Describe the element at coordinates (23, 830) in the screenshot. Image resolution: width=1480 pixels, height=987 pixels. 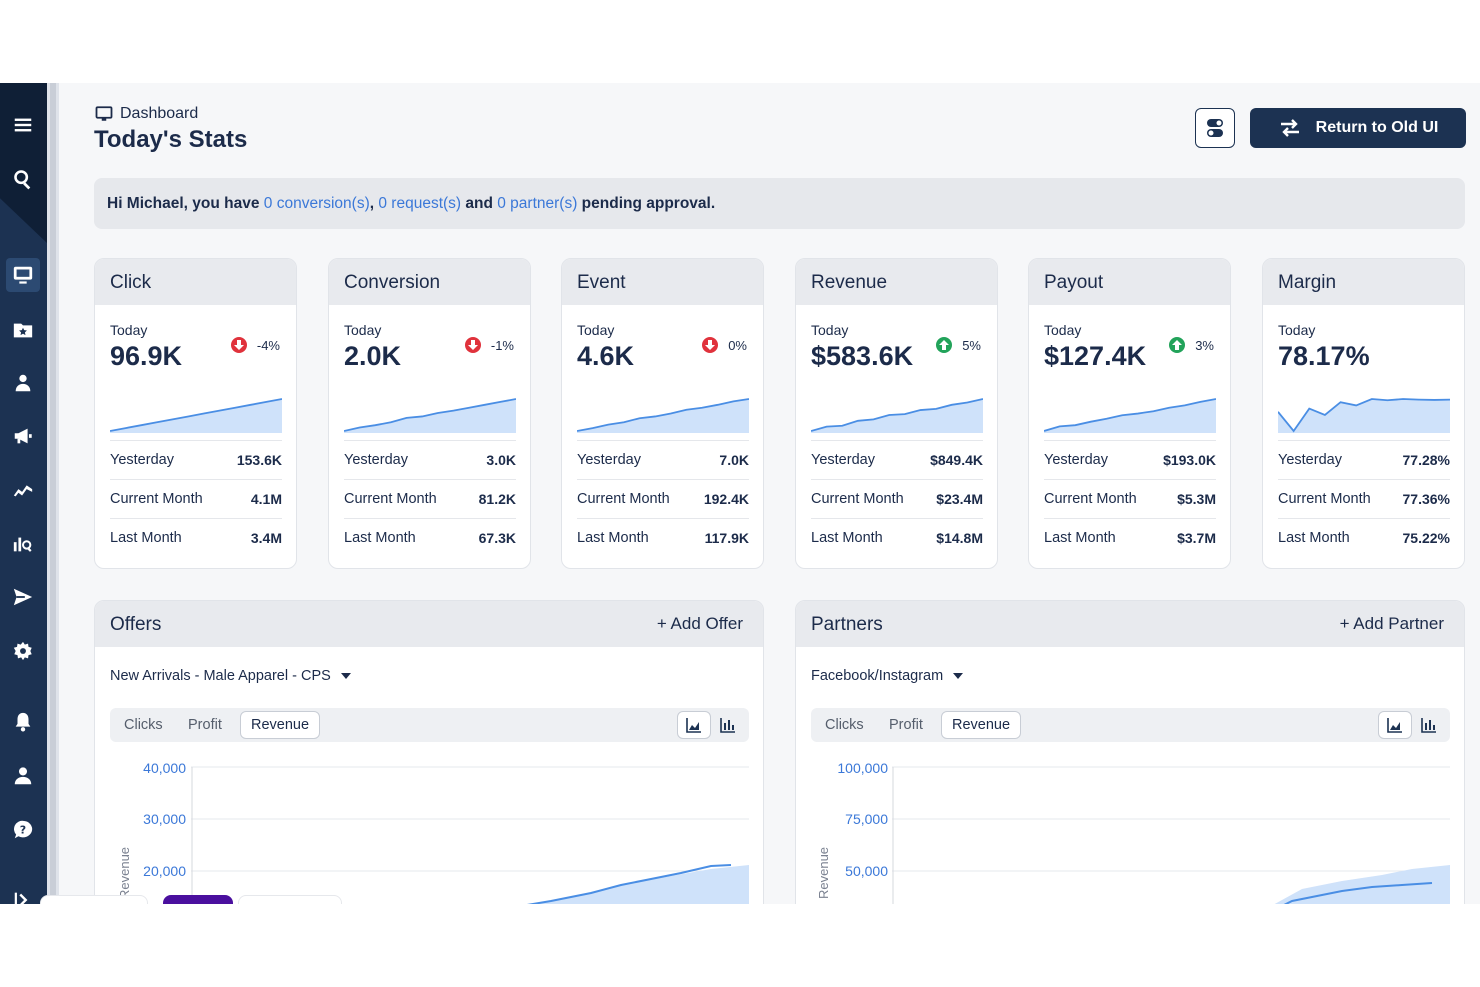
I see `help-icon: ?` at that location.